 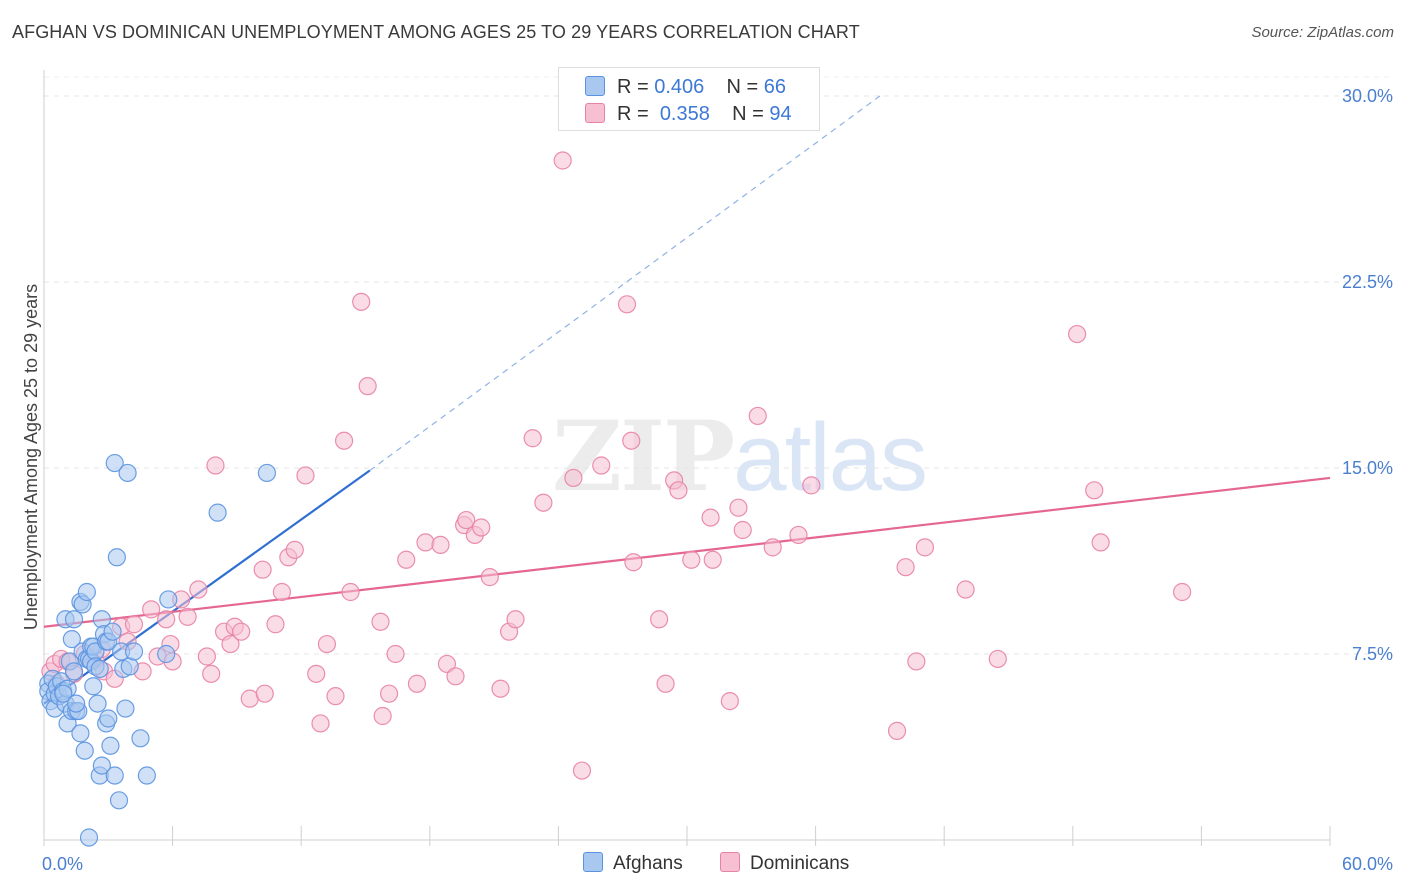 I want to click on afghans-n-value: 66, so click(x=775, y=87).